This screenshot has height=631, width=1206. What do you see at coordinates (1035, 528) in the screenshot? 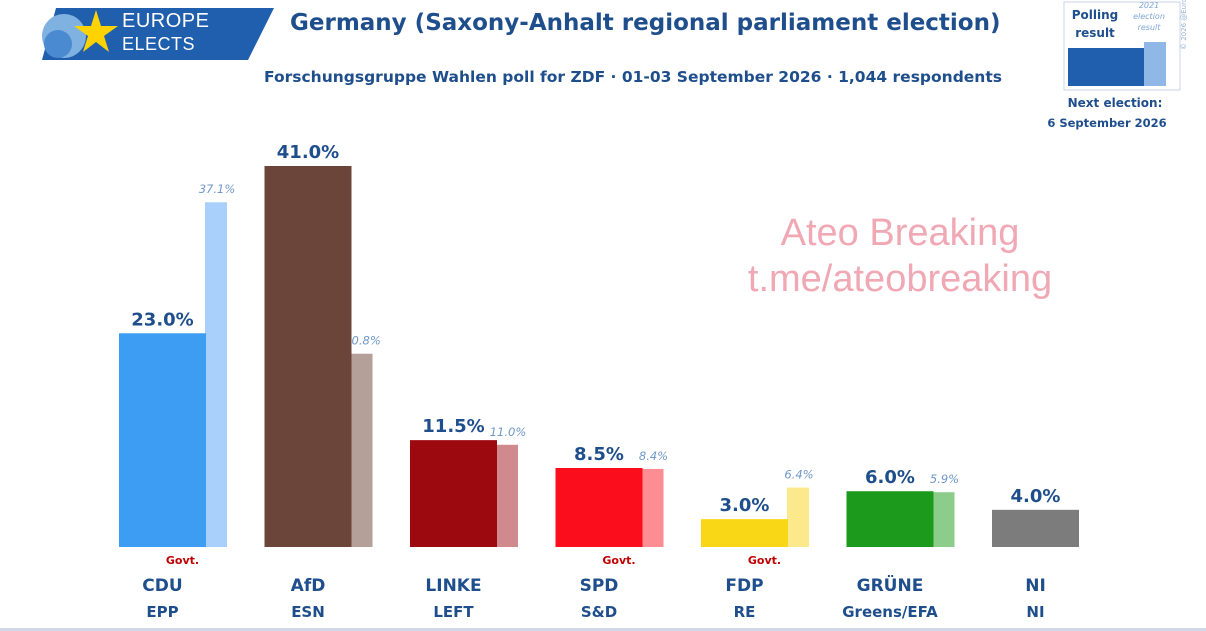
I see `bar-ni-poll` at bounding box center [1035, 528].